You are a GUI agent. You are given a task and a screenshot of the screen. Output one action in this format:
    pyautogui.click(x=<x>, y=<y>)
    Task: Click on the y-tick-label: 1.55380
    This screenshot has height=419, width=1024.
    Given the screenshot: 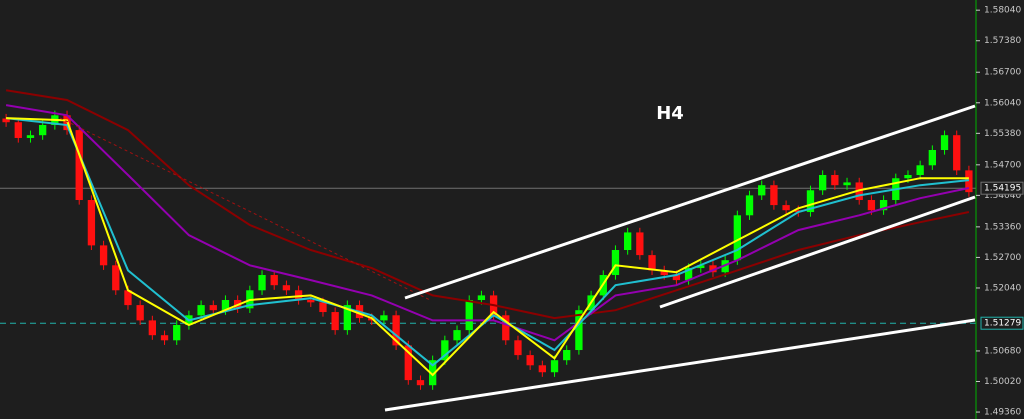 What is the action you would take?
    pyautogui.click(x=1002, y=134)
    